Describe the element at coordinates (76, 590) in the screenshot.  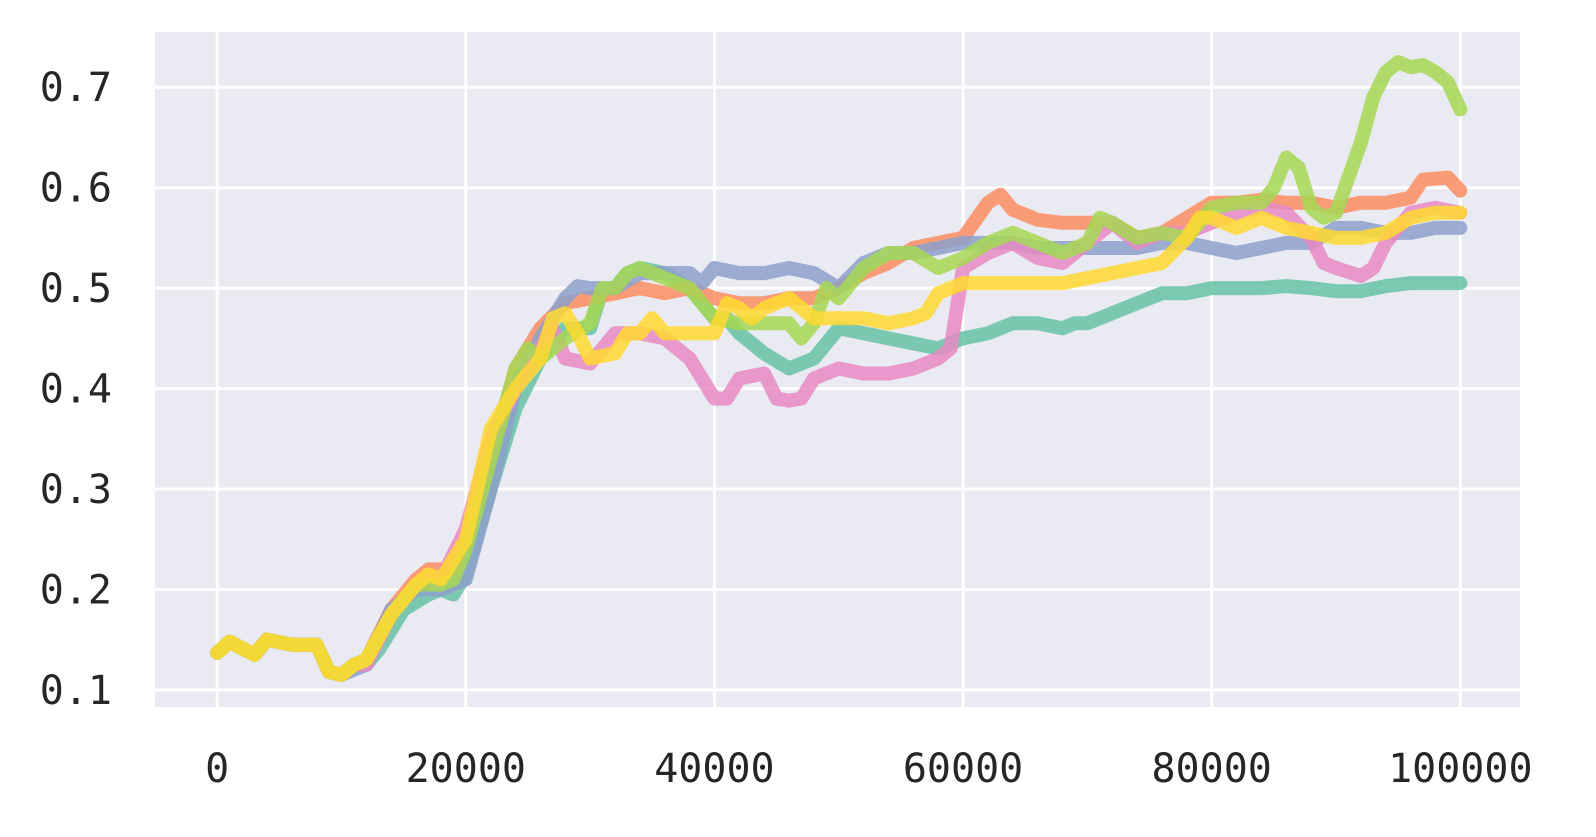
I see `y-tick-label: 0.2` at that location.